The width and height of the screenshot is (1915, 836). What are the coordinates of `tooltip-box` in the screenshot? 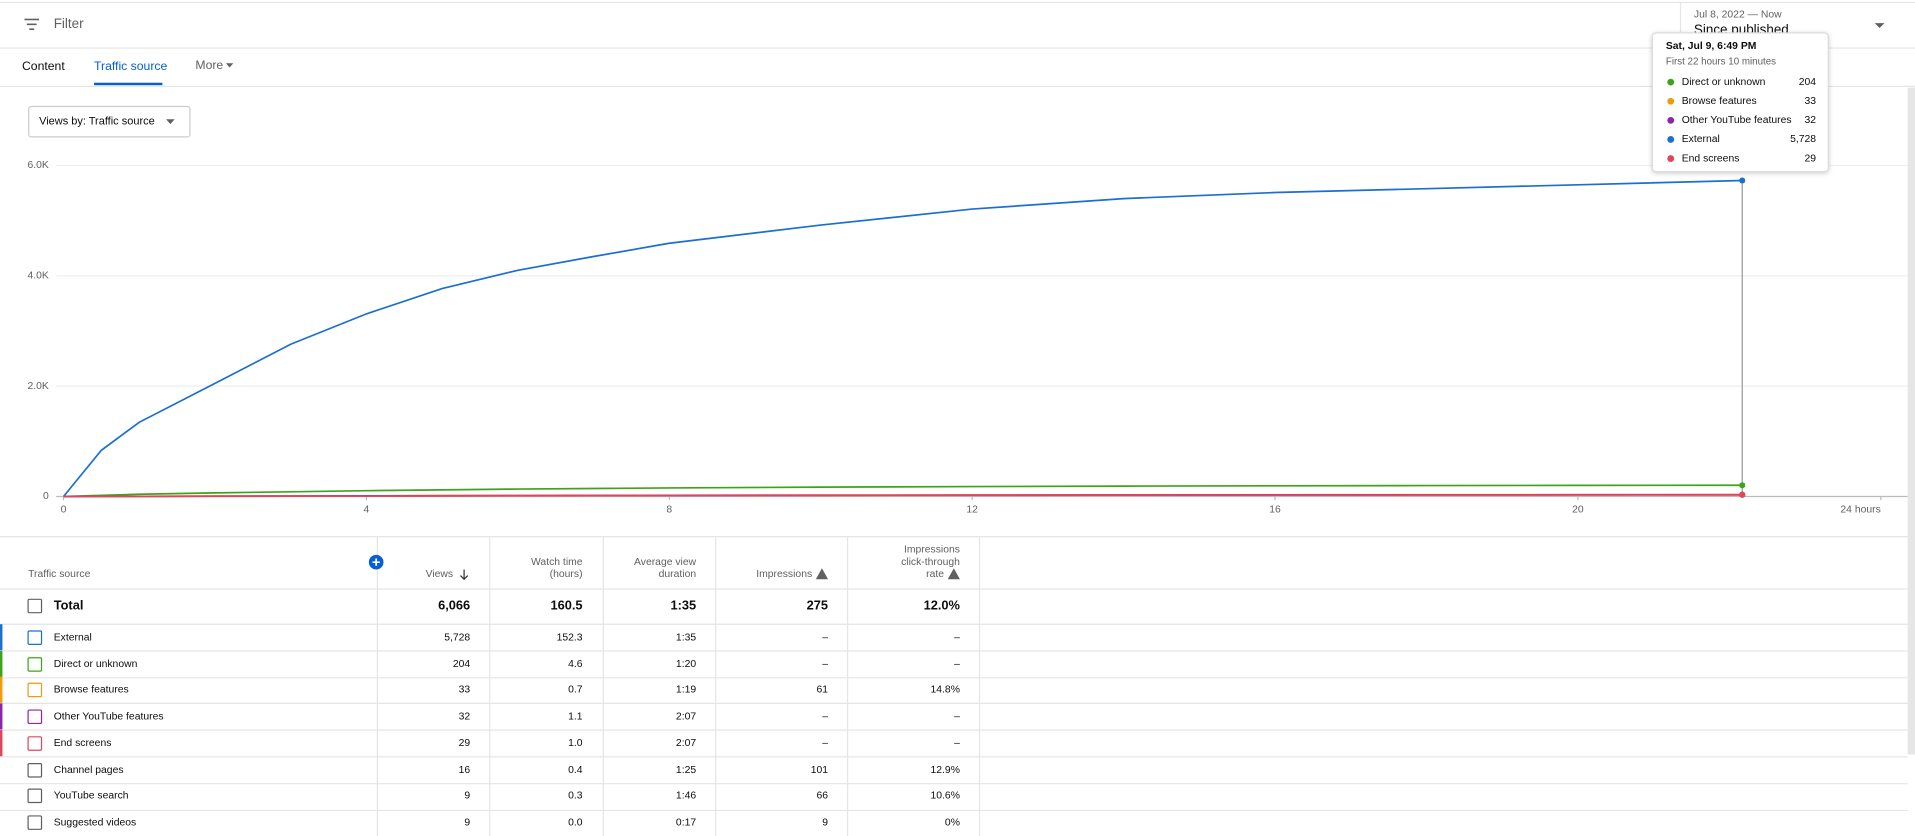 It's located at (1740, 102).